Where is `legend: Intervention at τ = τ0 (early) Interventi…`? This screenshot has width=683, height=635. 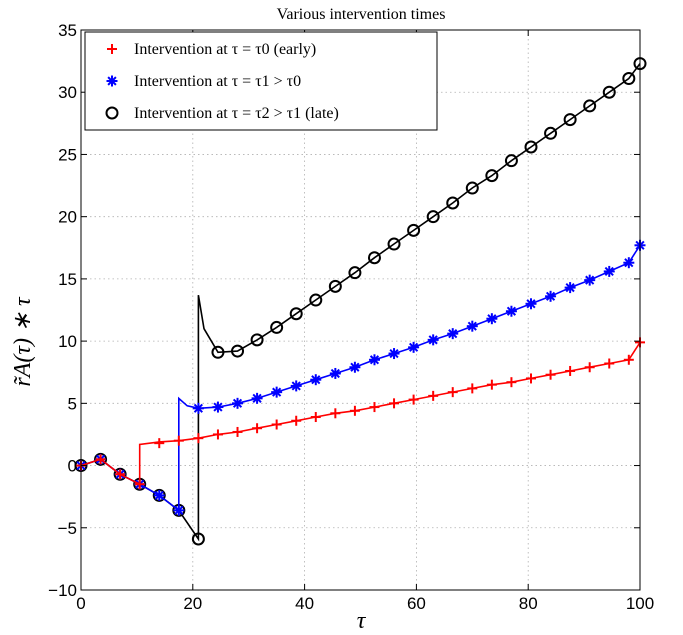 legend: Intervention at τ = τ0 (early) Interventi… is located at coordinates (261, 81).